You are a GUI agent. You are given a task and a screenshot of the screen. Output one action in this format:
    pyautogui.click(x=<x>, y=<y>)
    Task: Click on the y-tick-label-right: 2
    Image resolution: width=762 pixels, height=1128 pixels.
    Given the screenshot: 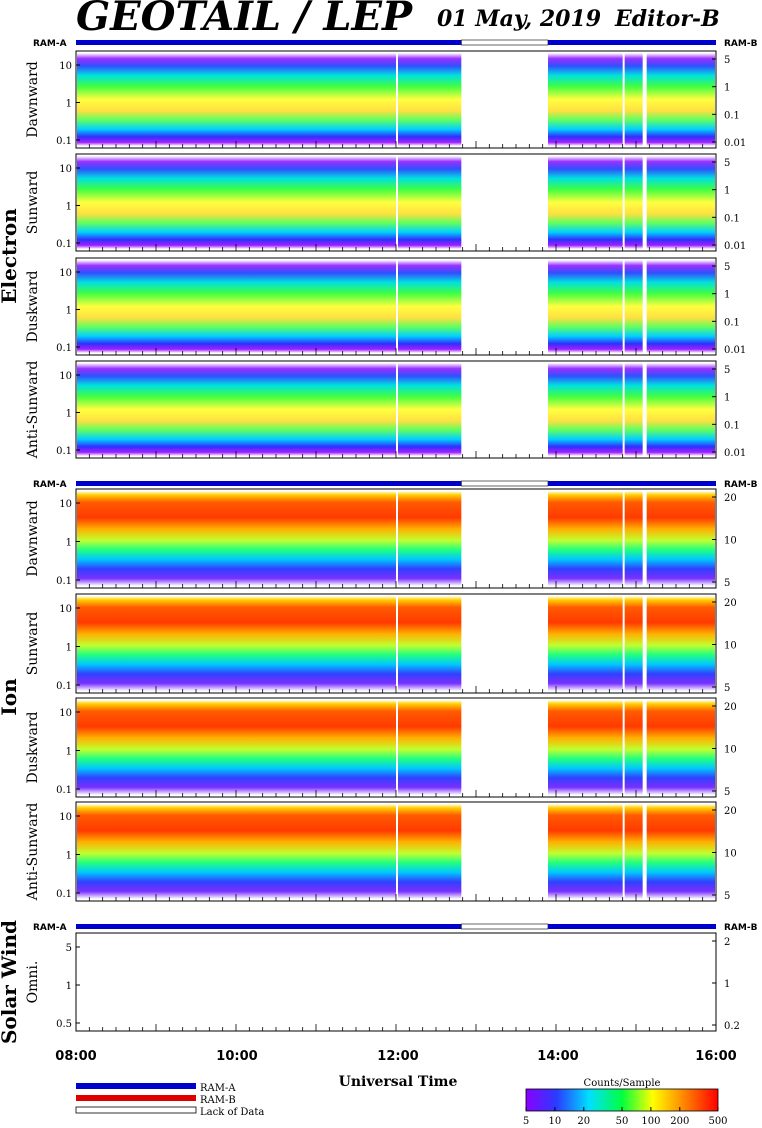 What is the action you would take?
    pyautogui.click(x=727, y=942)
    